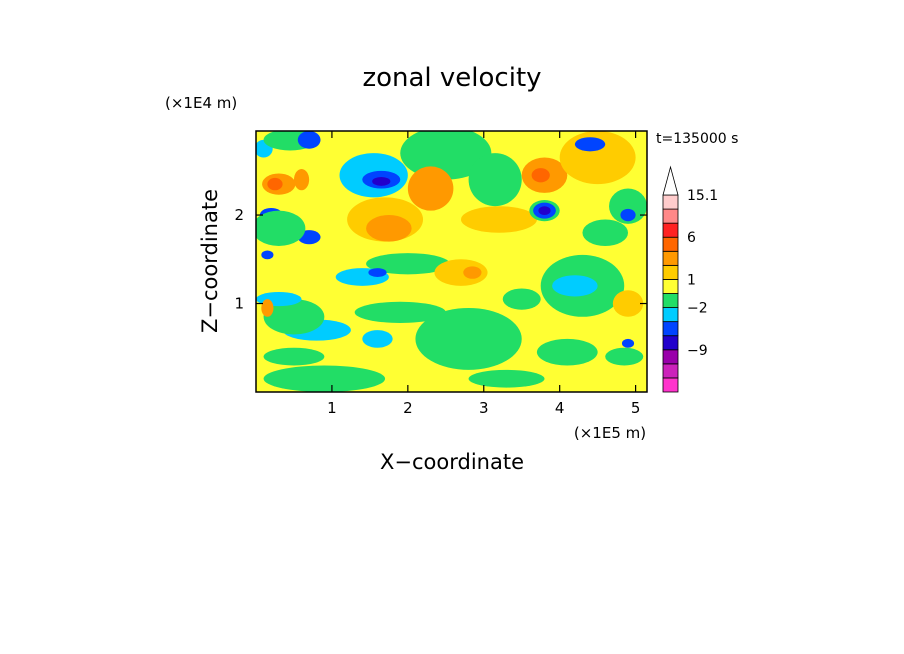 This screenshot has height=654, width=904. I want to click on colorbar-label-7: 1, so click(691, 280).